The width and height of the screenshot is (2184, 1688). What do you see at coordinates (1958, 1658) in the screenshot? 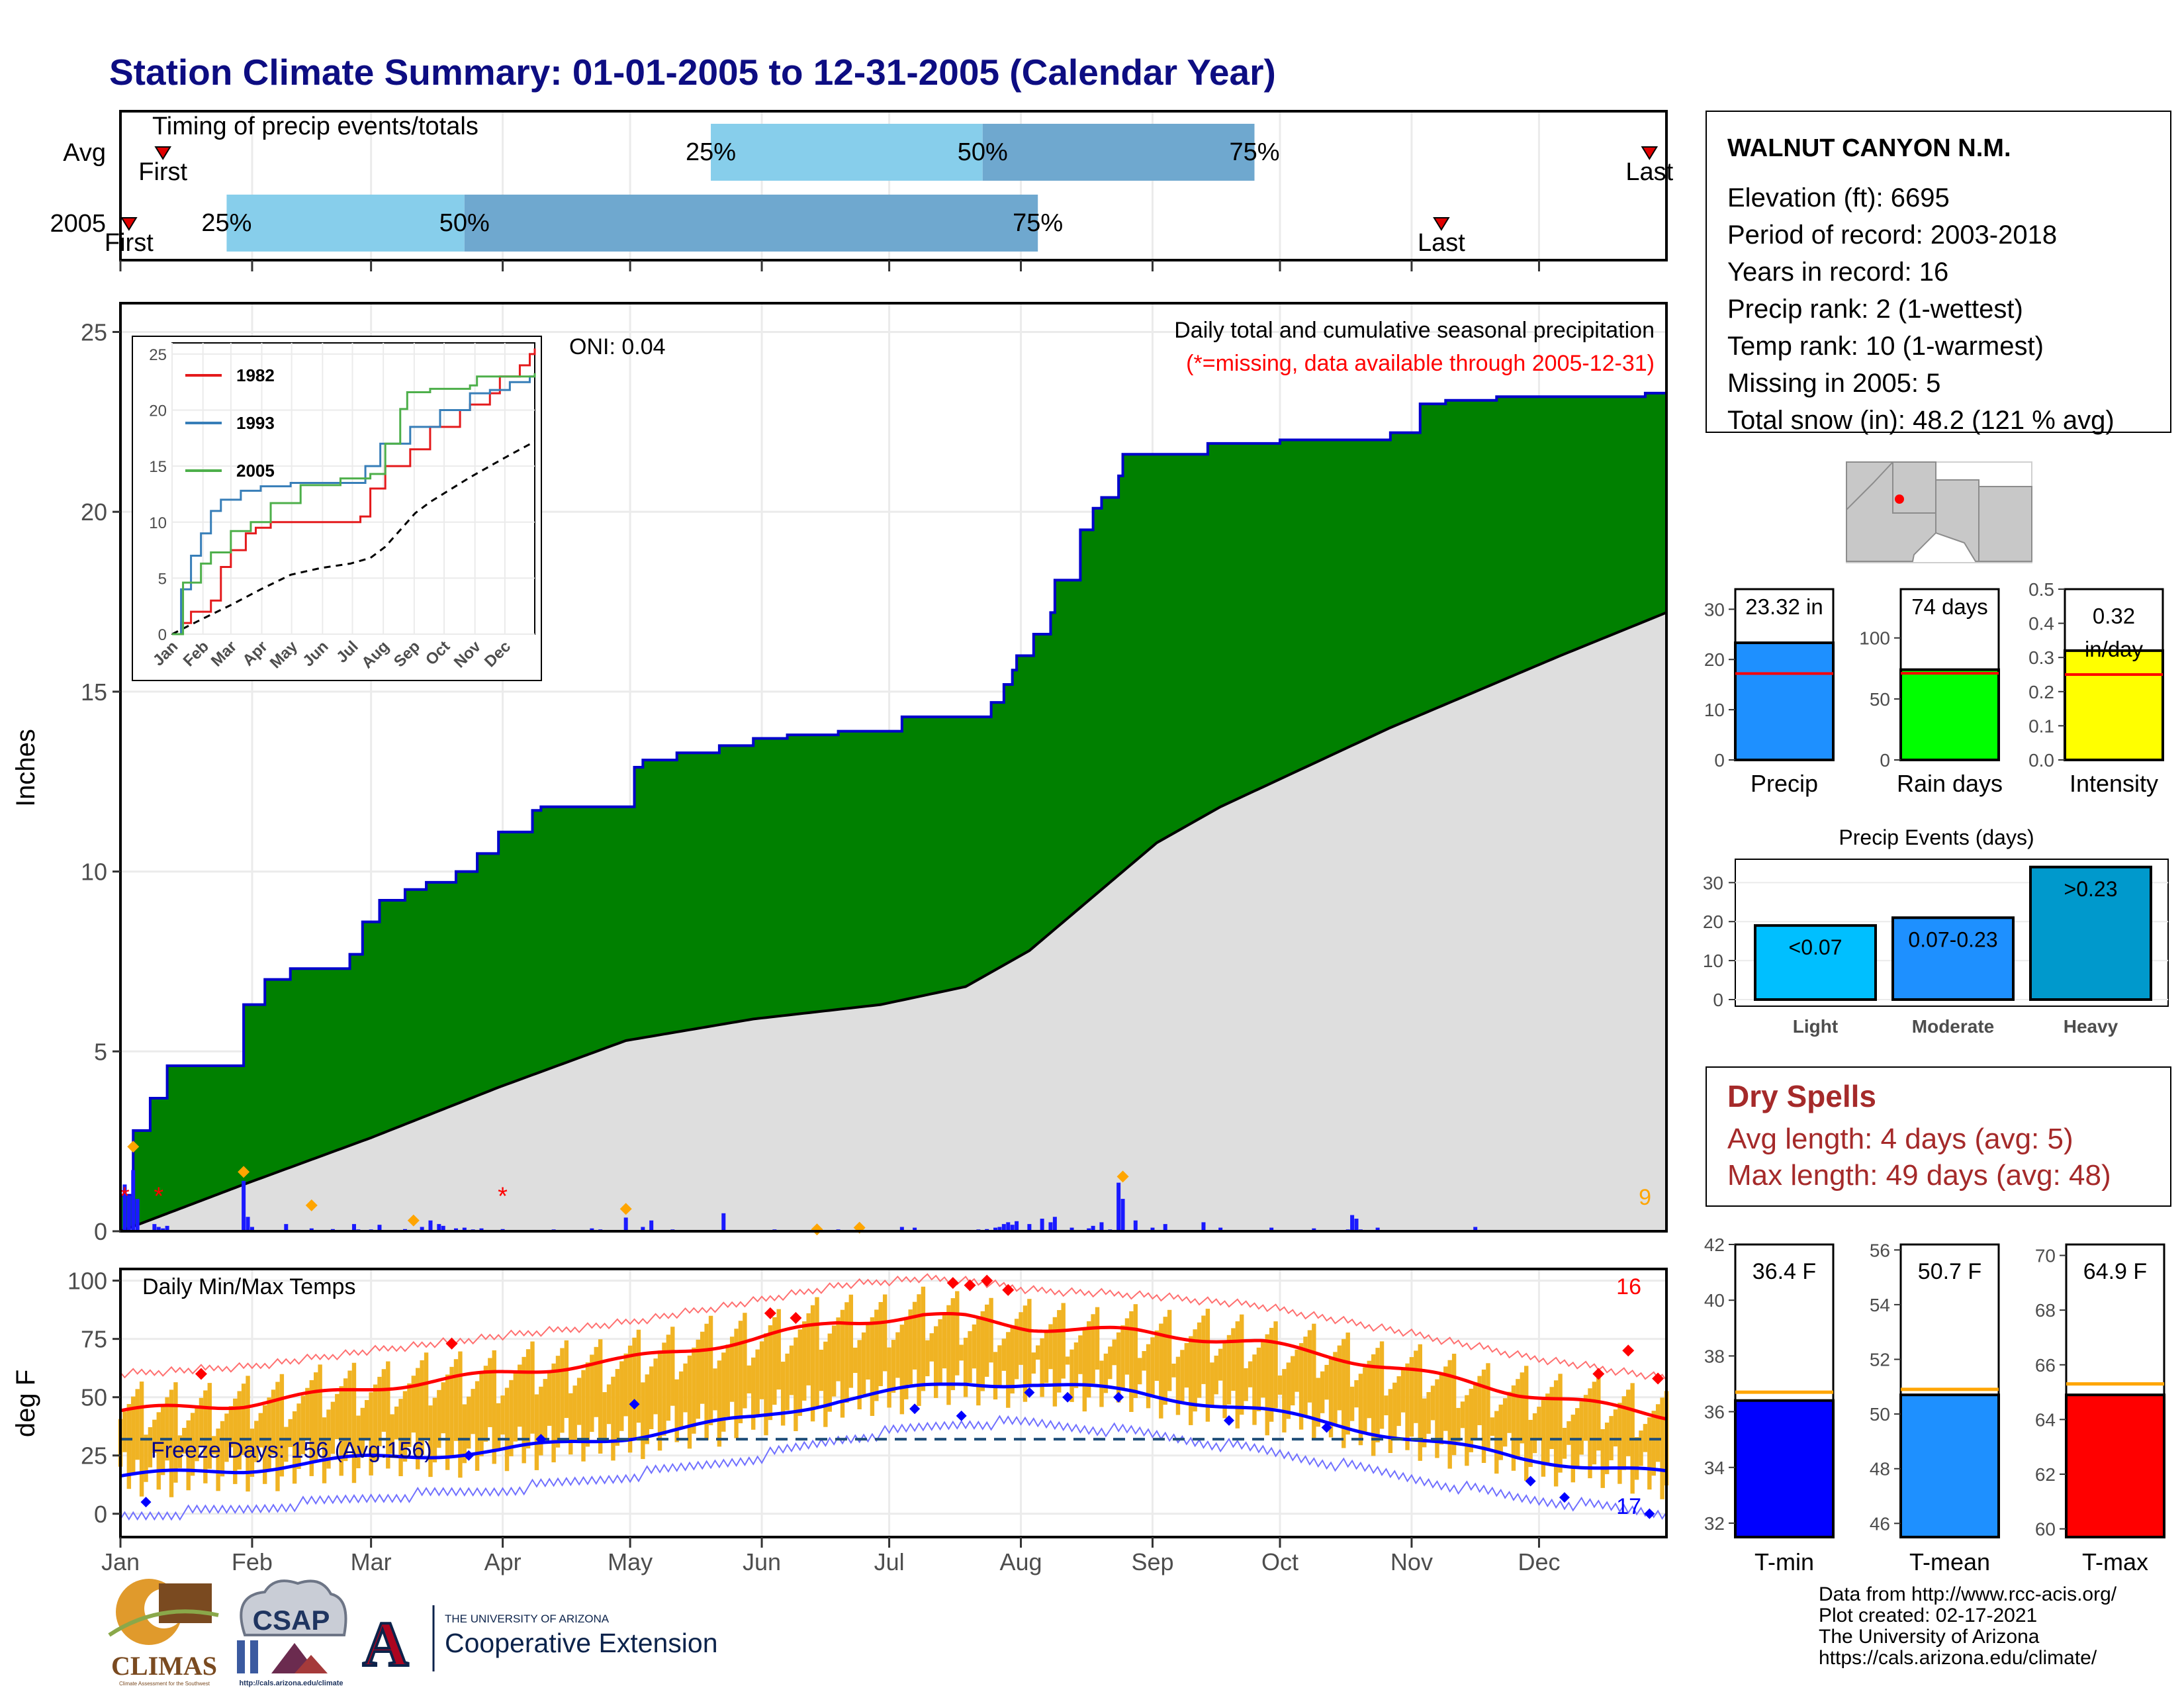
I see `footer-line-4: https://cals.arizona.edu/climate/` at bounding box center [1958, 1658].